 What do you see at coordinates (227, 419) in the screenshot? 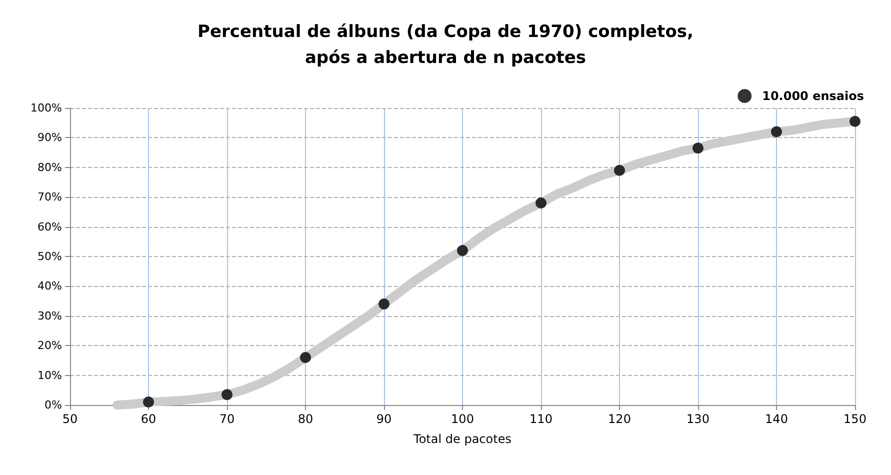
I see `x-tick-label: 70` at bounding box center [227, 419].